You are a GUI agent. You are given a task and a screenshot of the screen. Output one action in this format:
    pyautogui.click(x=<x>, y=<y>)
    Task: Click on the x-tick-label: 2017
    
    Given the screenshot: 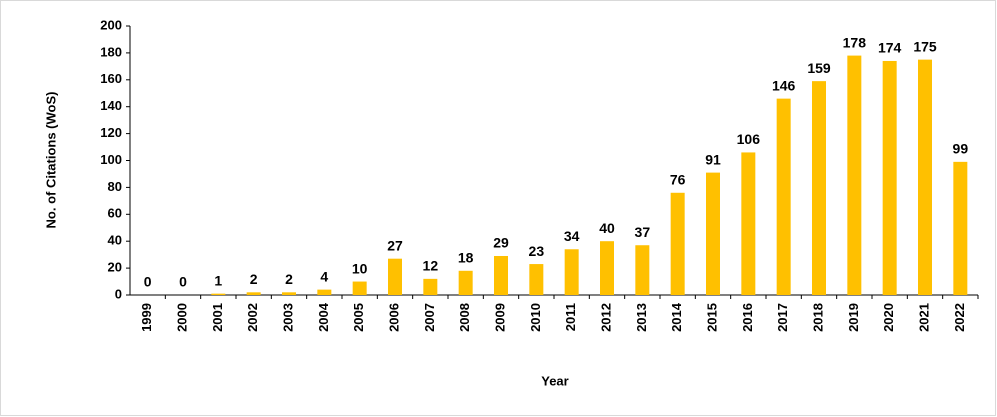 What is the action you would take?
    pyautogui.click(x=782, y=317)
    